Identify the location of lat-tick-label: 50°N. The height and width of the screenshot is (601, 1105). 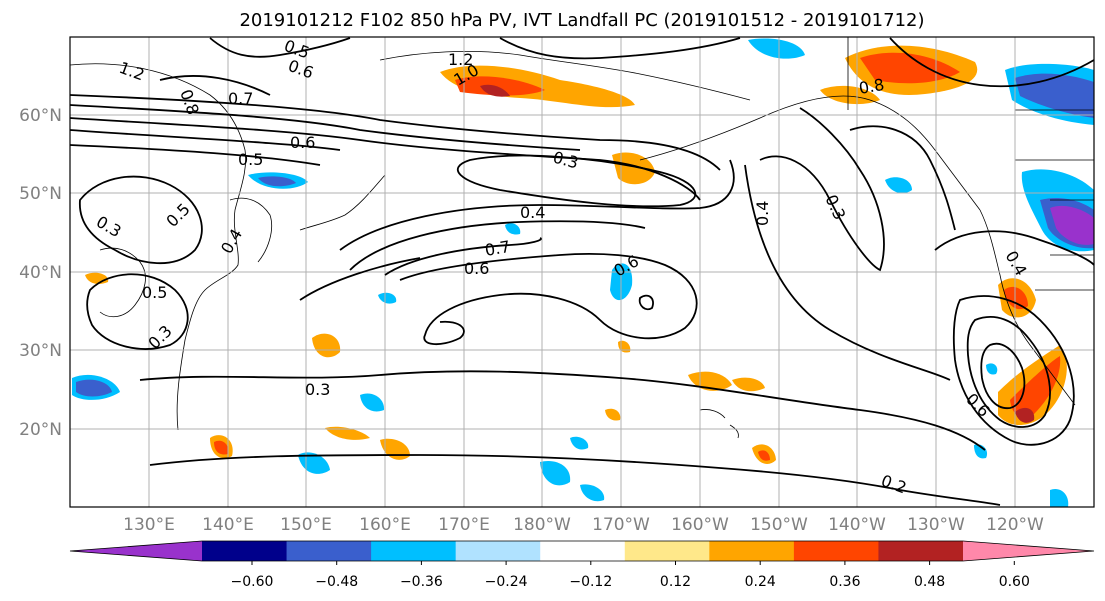
(40, 194).